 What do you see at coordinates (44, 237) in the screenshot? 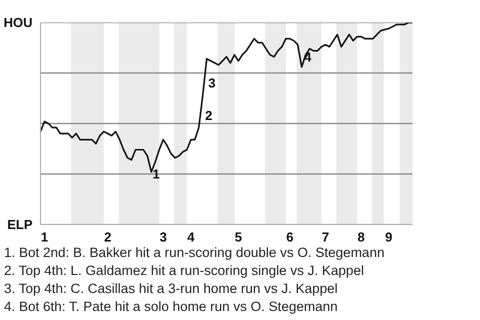
I see `x-tick-label: 1` at bounding box center [44, 237].